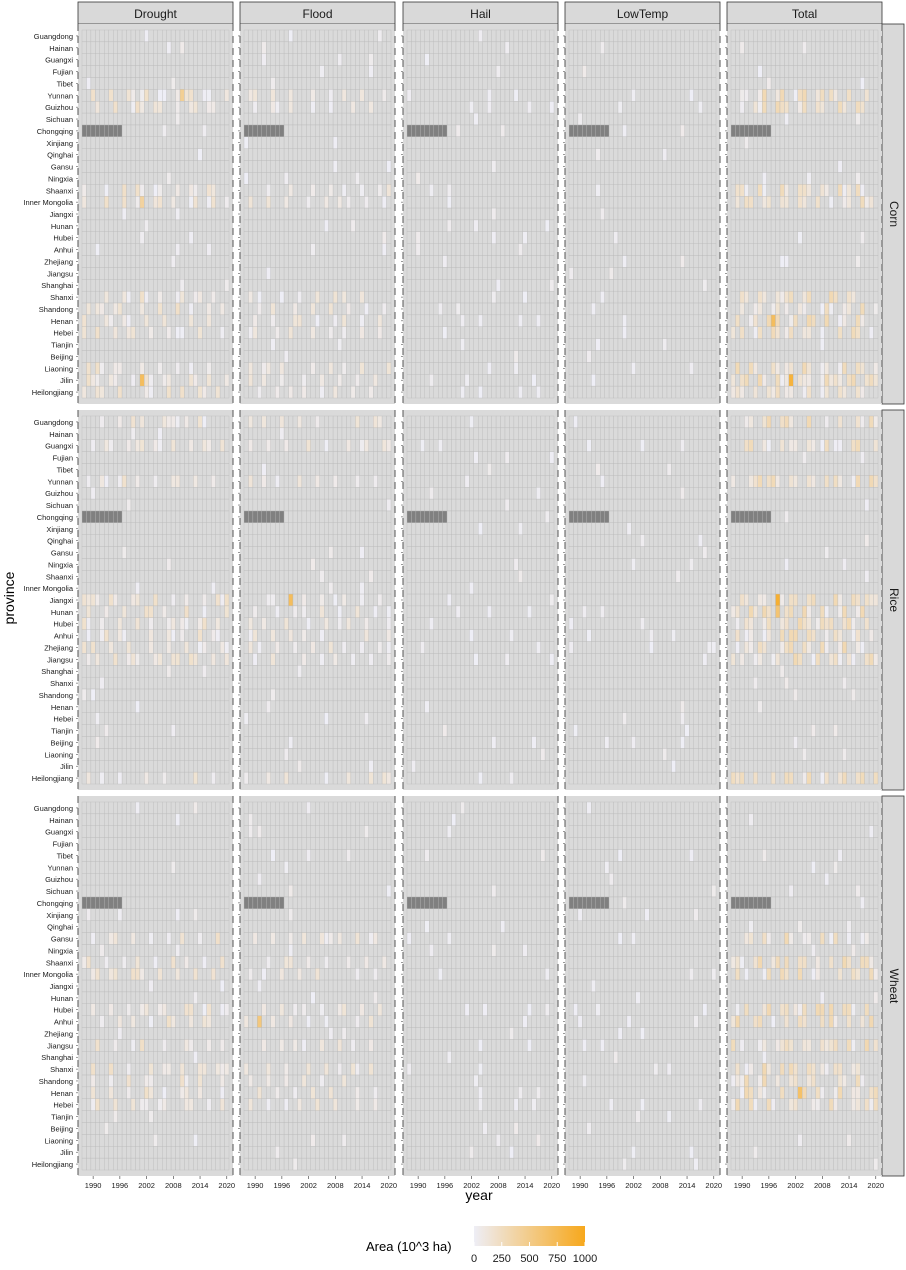 Image resolution: width=906 pixels, height=1270 pixels. What do you see at coordinates (62, 167) in the screenshot?
I see `province-tick-label: Gansu` at bounding box center [62, 167].